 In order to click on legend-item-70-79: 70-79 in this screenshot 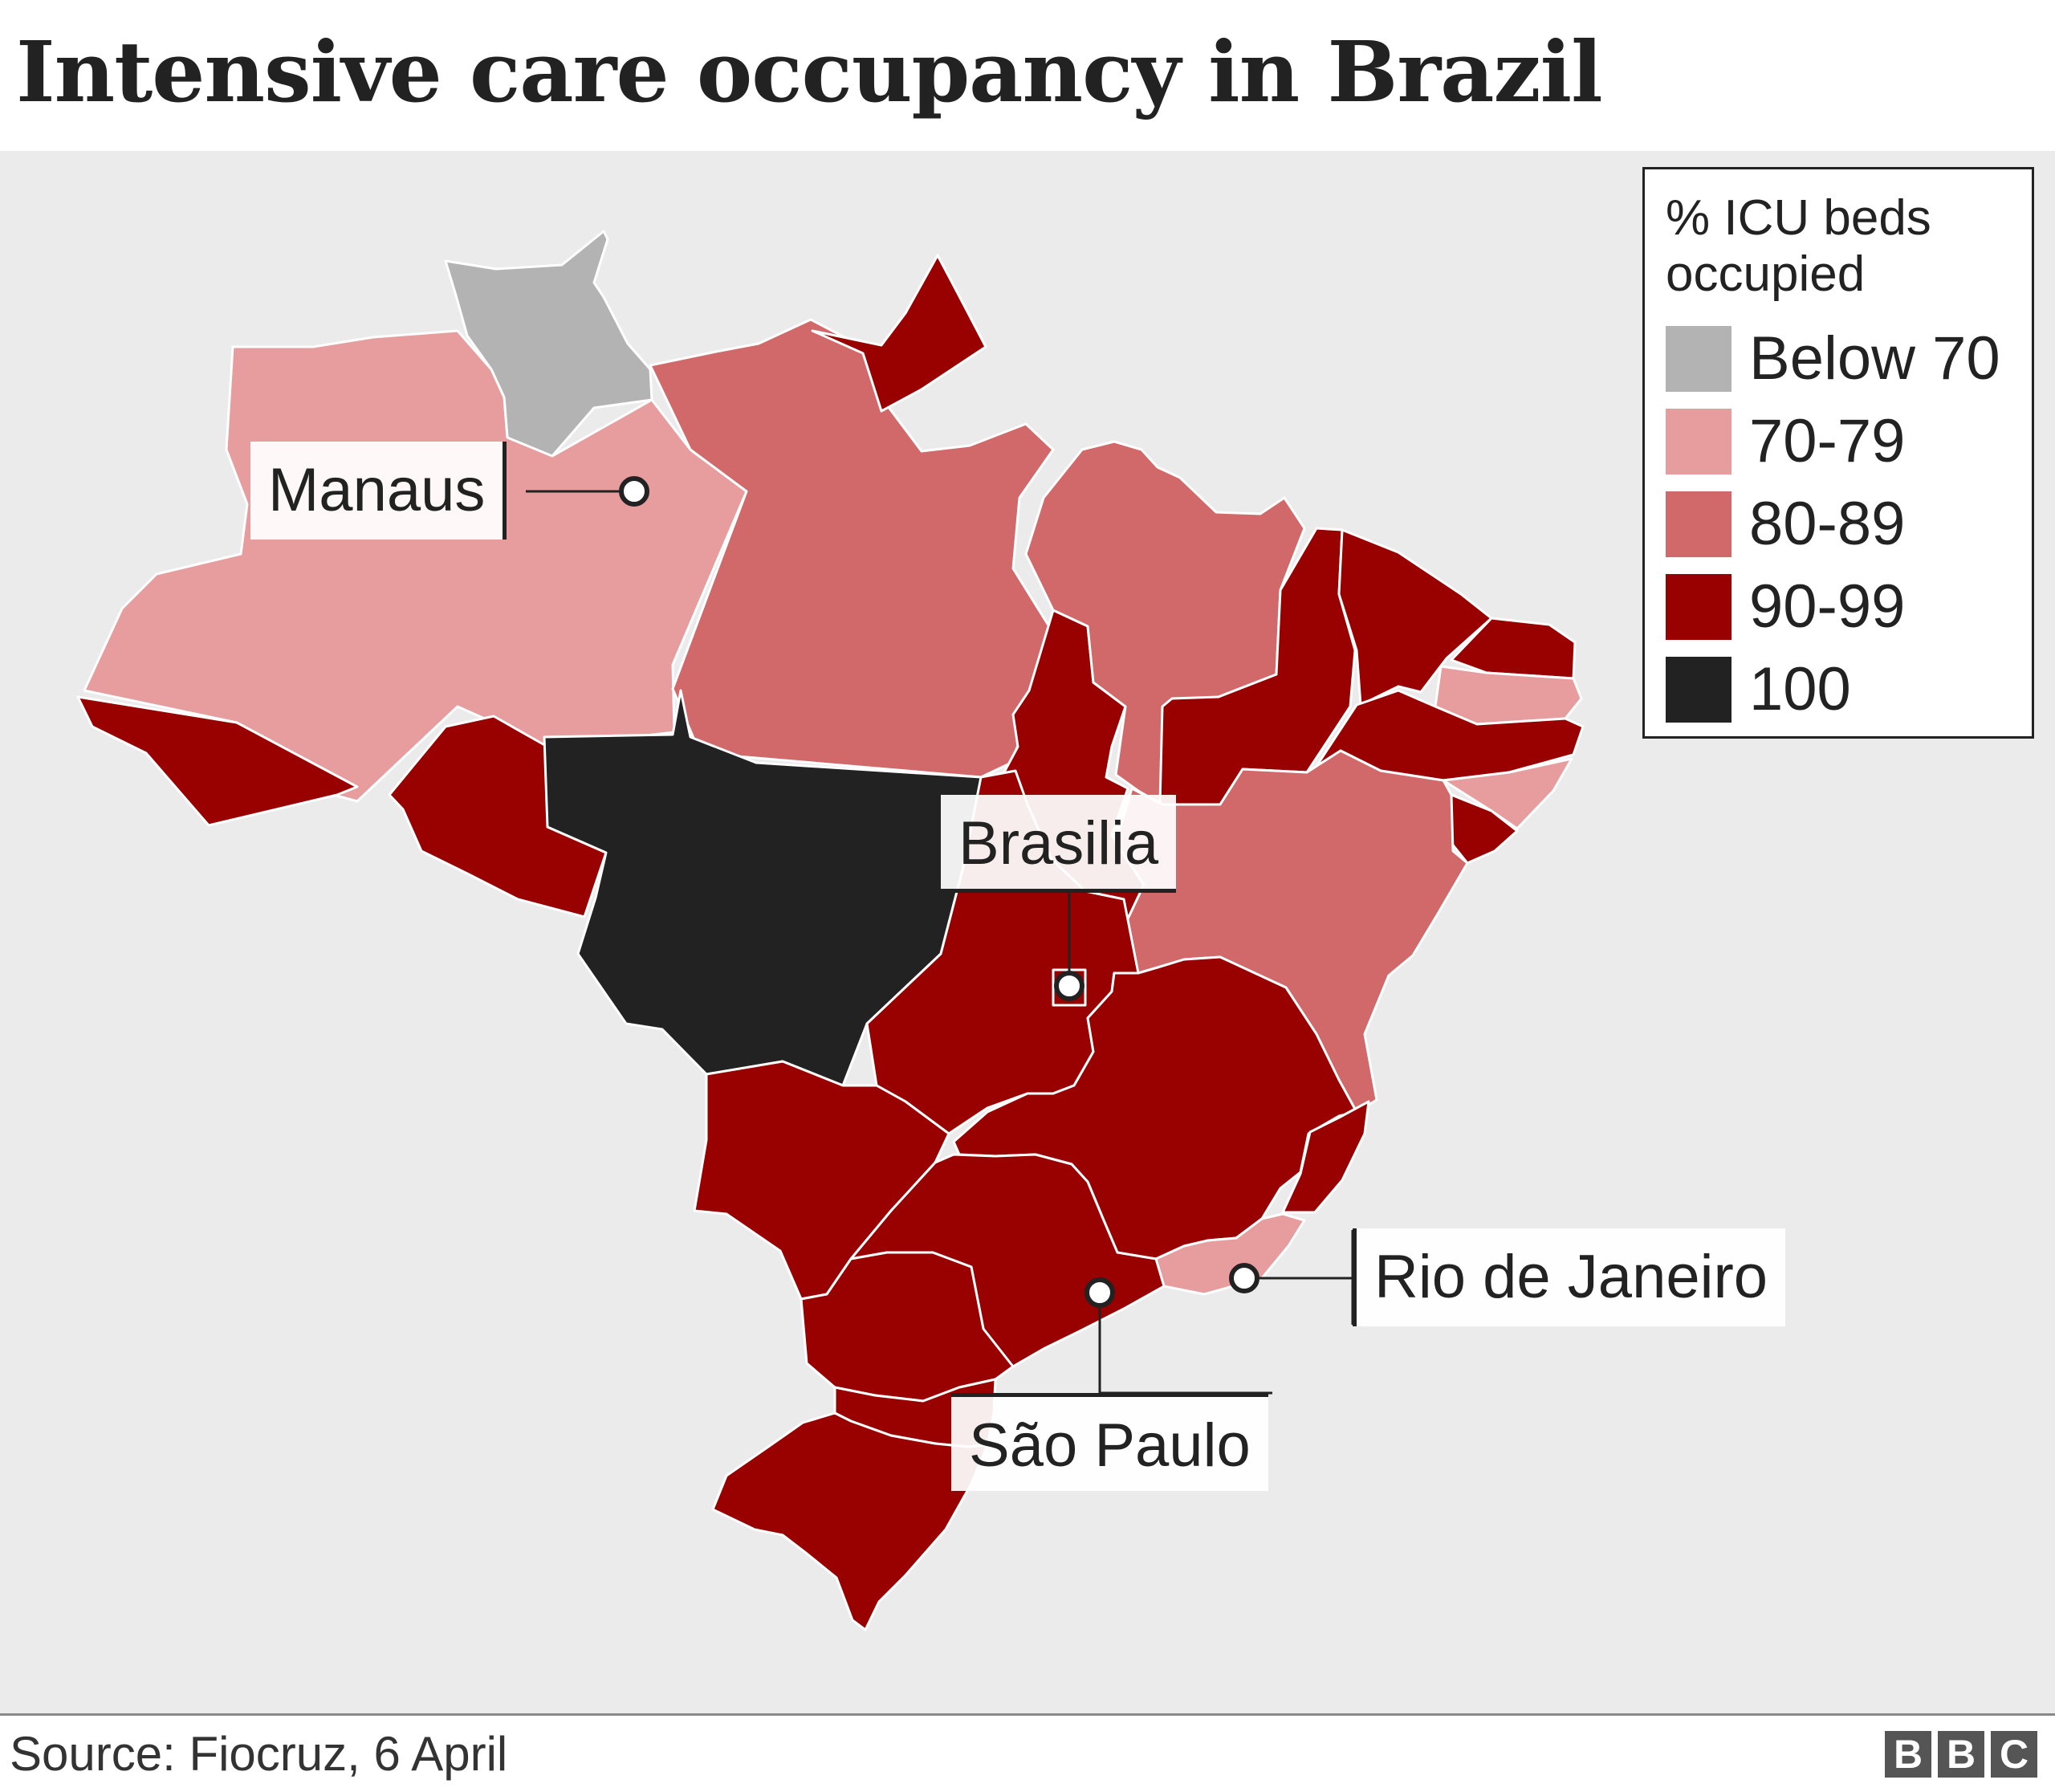, I will do `click(1849, 441)`.